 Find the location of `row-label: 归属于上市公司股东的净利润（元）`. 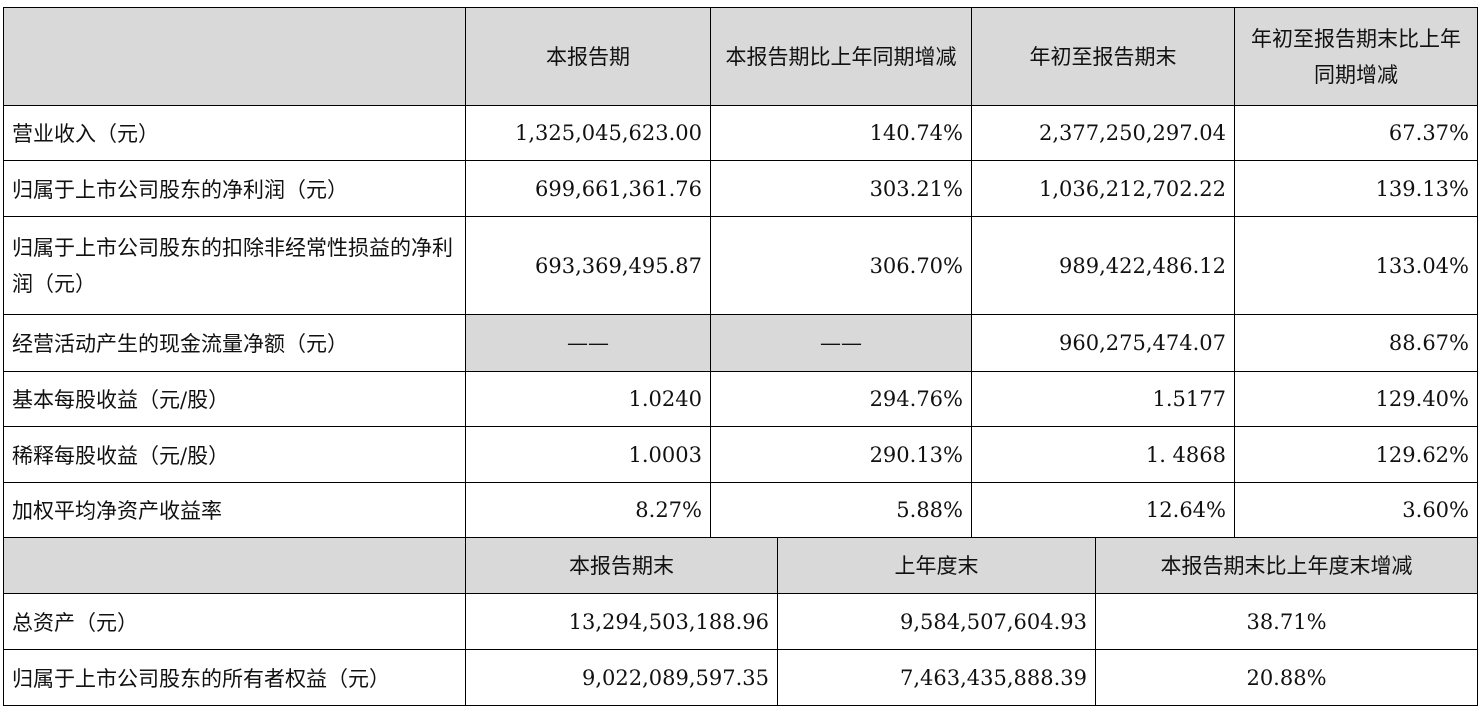

row-label: 归属于上市公司股东的净利润（元） is located at coordinates (234, 188).